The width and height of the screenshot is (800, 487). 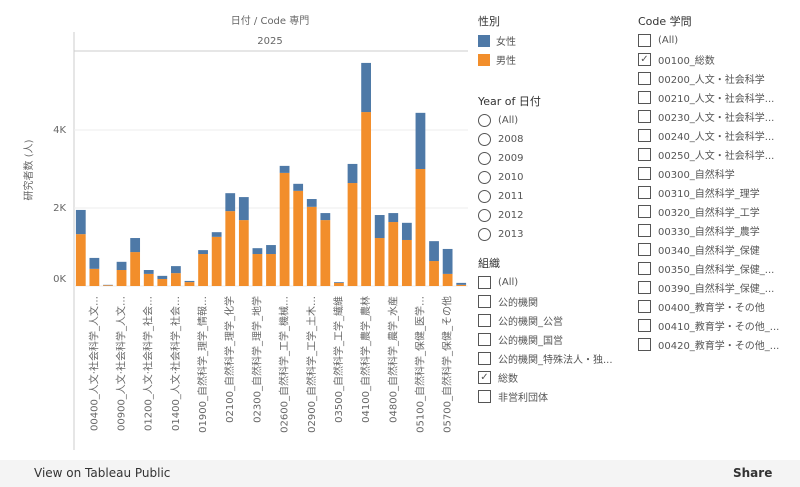 I want to click on filter-label: 公的機関, so click(x=518, y=303).